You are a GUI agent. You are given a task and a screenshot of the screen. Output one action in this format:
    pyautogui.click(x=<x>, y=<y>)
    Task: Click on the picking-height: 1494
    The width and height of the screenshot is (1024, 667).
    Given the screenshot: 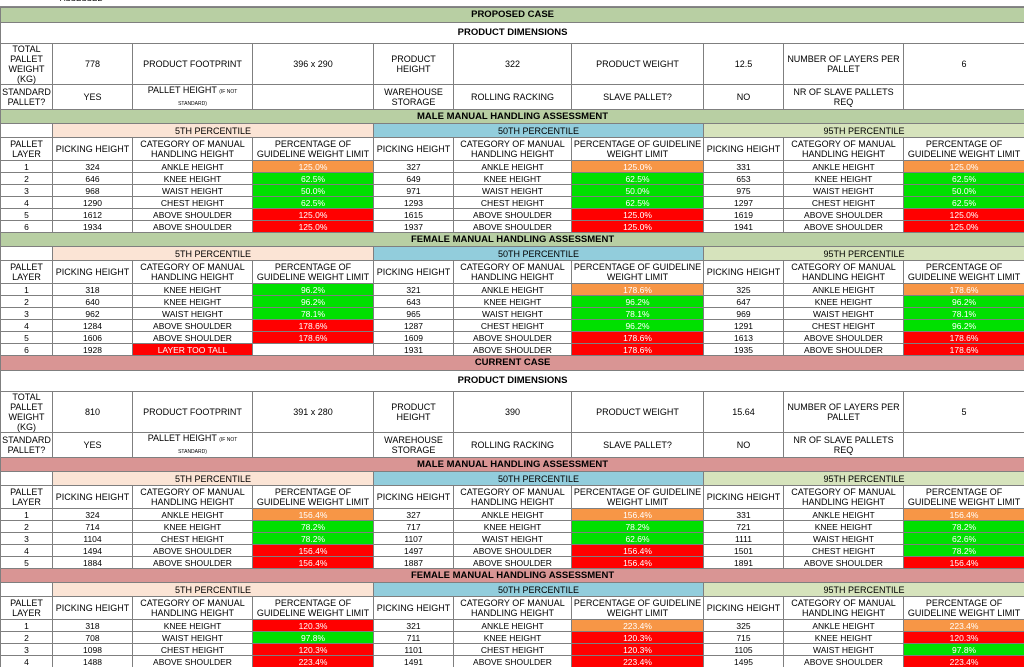 What is the action you would take?
    pyautogui.click(x=92, y=550)
    